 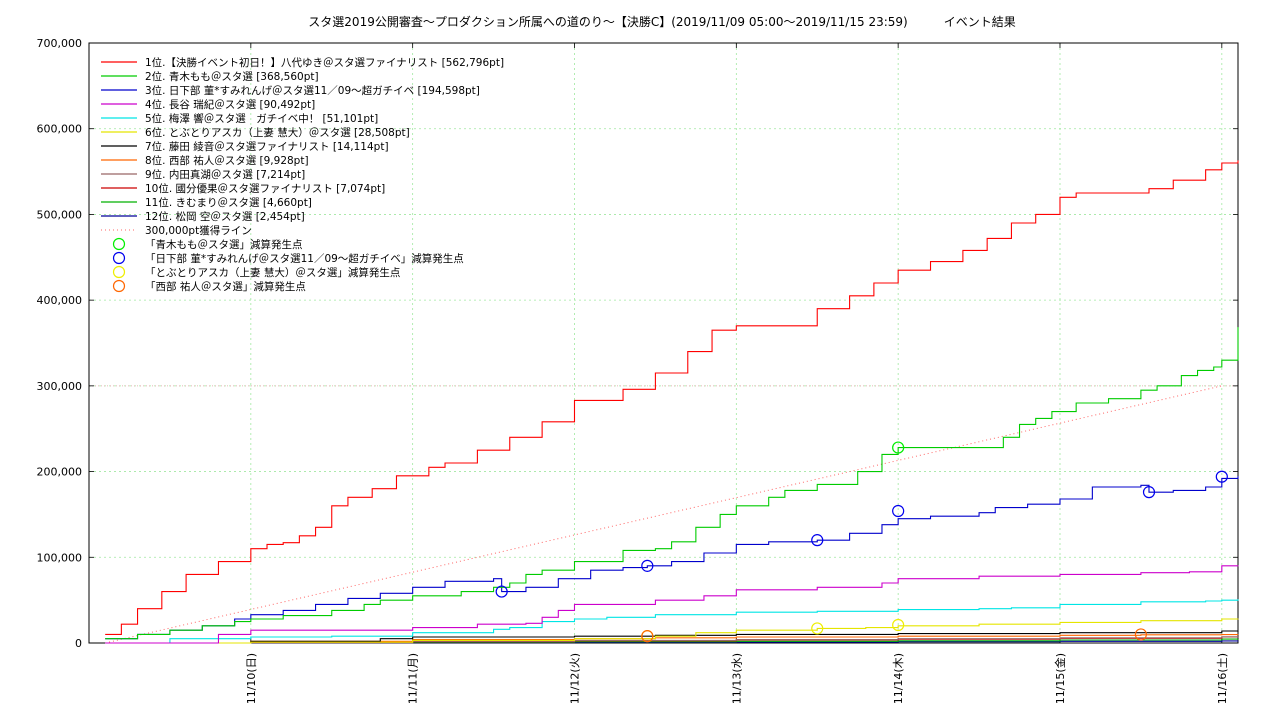 I want to click on legend-label: 7位. 藤田 綾音＠スタ選ファイナリスト [14,114pt], so click(x=267, y=146).